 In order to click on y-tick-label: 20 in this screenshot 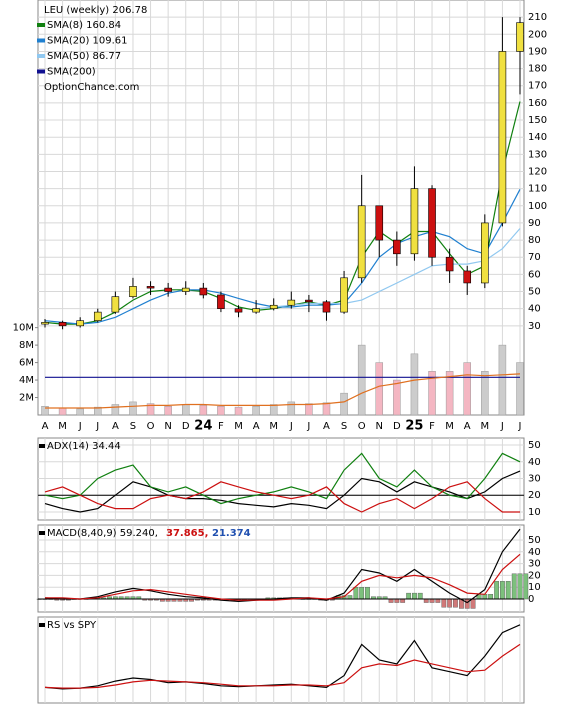, I will do `click(534, 575)`.